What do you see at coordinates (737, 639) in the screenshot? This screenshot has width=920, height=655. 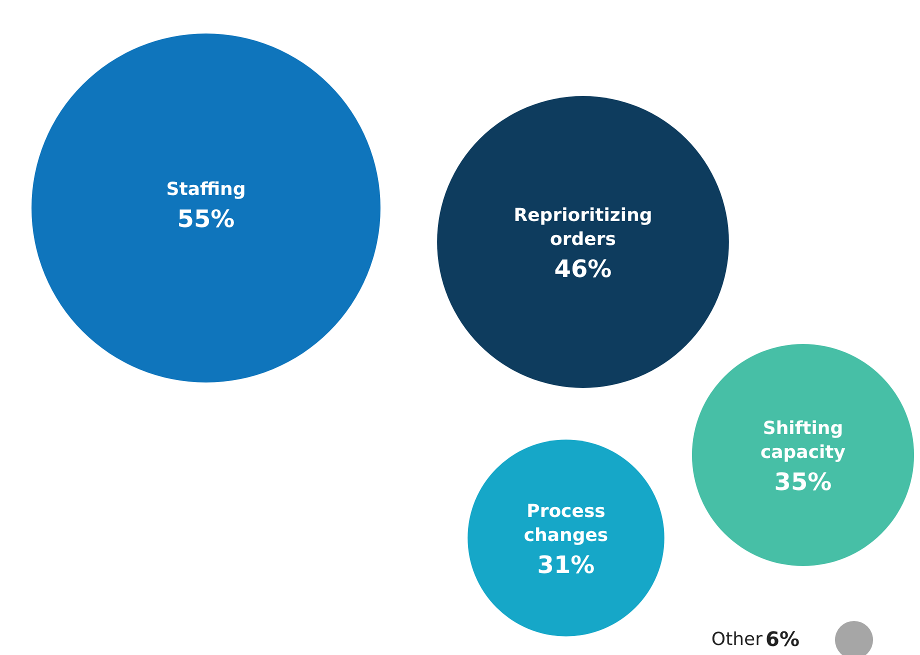 I see `category-label: Other` at bounding box center [737, 639].